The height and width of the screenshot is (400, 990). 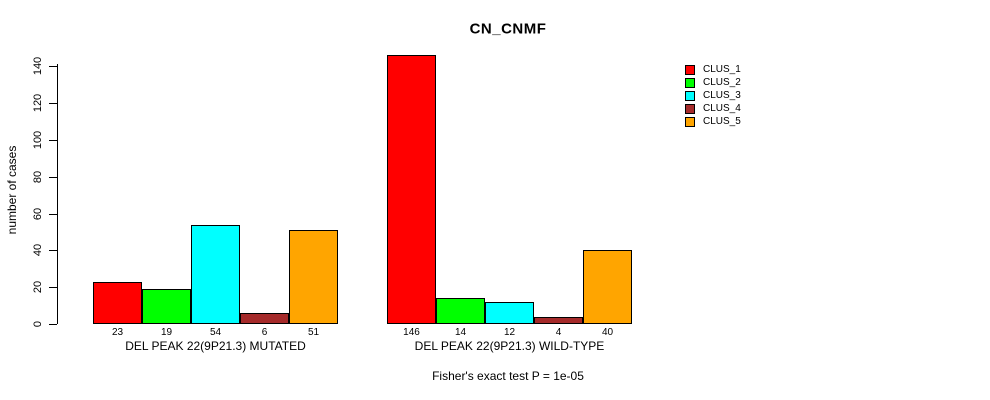 What do you see at coordinates (215, 332) in the screenshot?
I see `bar-value-label: 54` at bounding box center [215, 332].